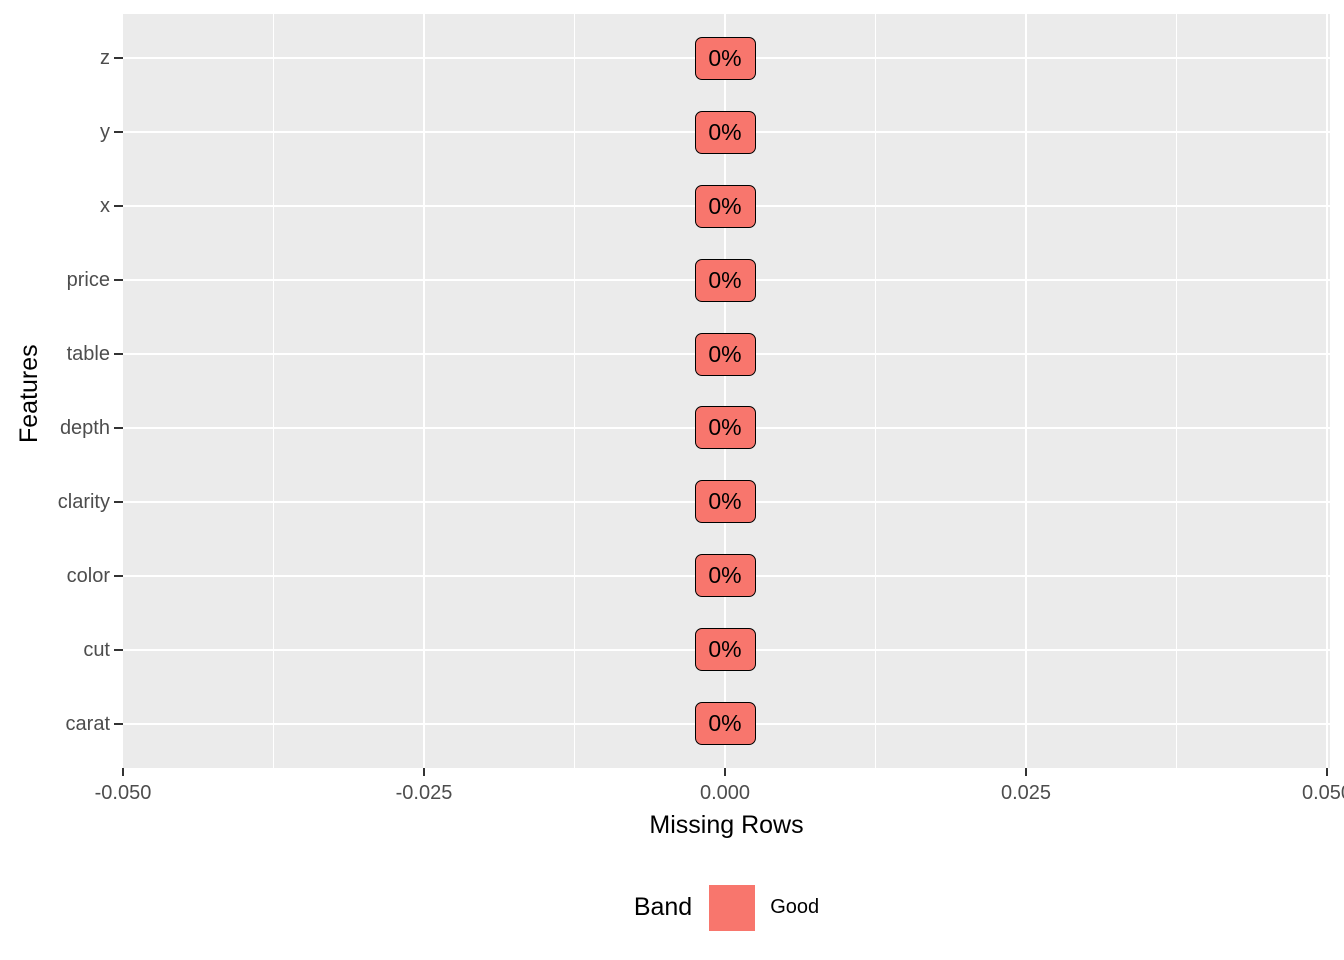 The width and height of the screenshot is (1344, 960). I want to click on legend-title: Band, so click(663, 907).